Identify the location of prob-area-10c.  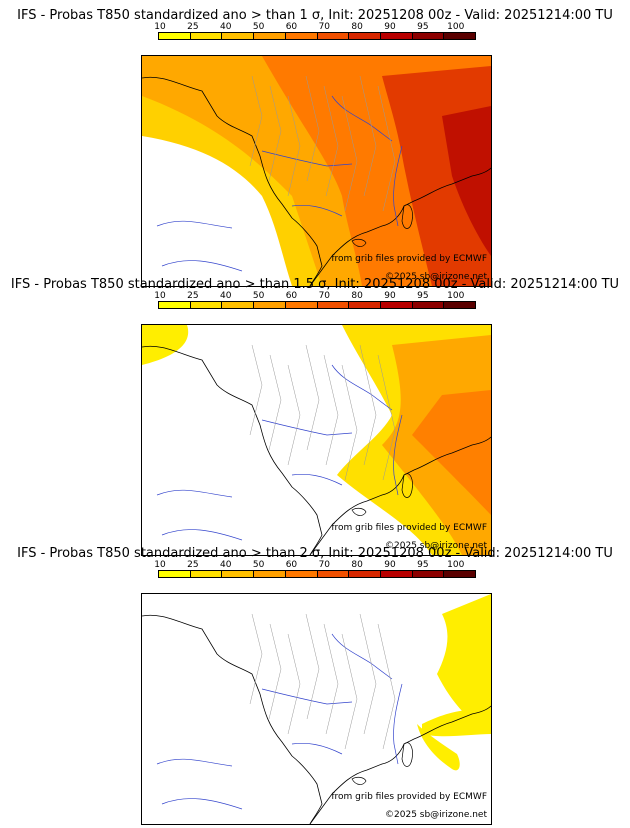
(438, 747).